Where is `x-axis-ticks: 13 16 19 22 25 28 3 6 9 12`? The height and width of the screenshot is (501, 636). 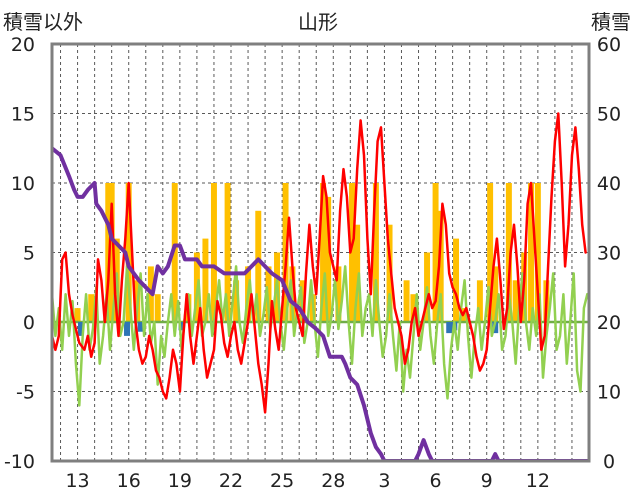 x-axis-ticks: 13 16 19 22 25 28 3 6 9 12 is located at coordinates (307, 481).